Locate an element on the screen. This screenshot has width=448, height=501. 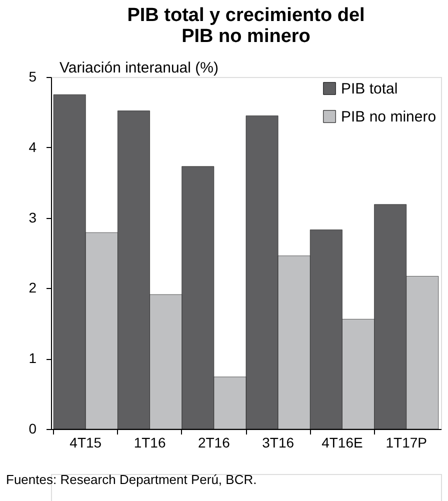
y-tick-label: 1 is located at coordinates (32, 358).